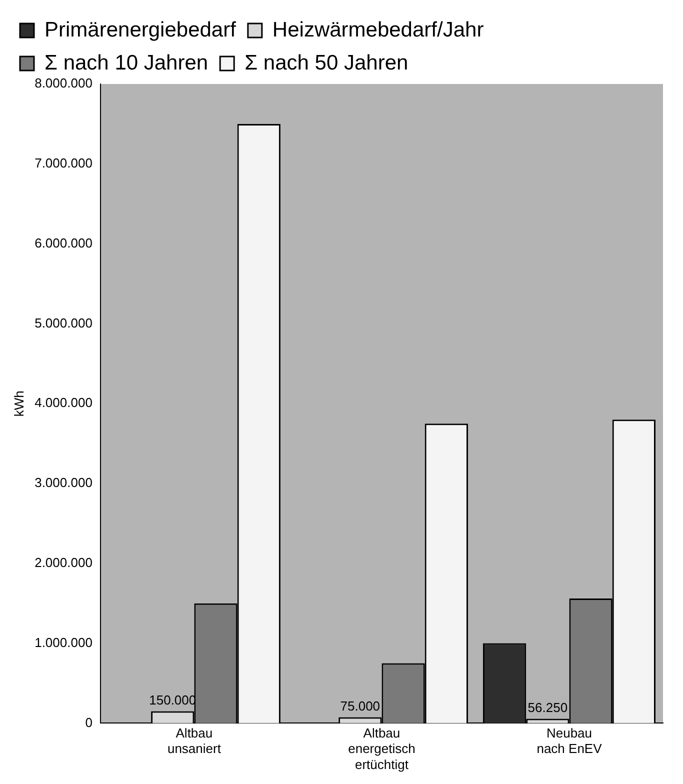 Image resolution: width=683 pixels, height=784 pixels. What do you see at coordinates (63, 162) in the screenshot?
I see `y-tick-label: 7.000.000` at bounding box center [63, 162].